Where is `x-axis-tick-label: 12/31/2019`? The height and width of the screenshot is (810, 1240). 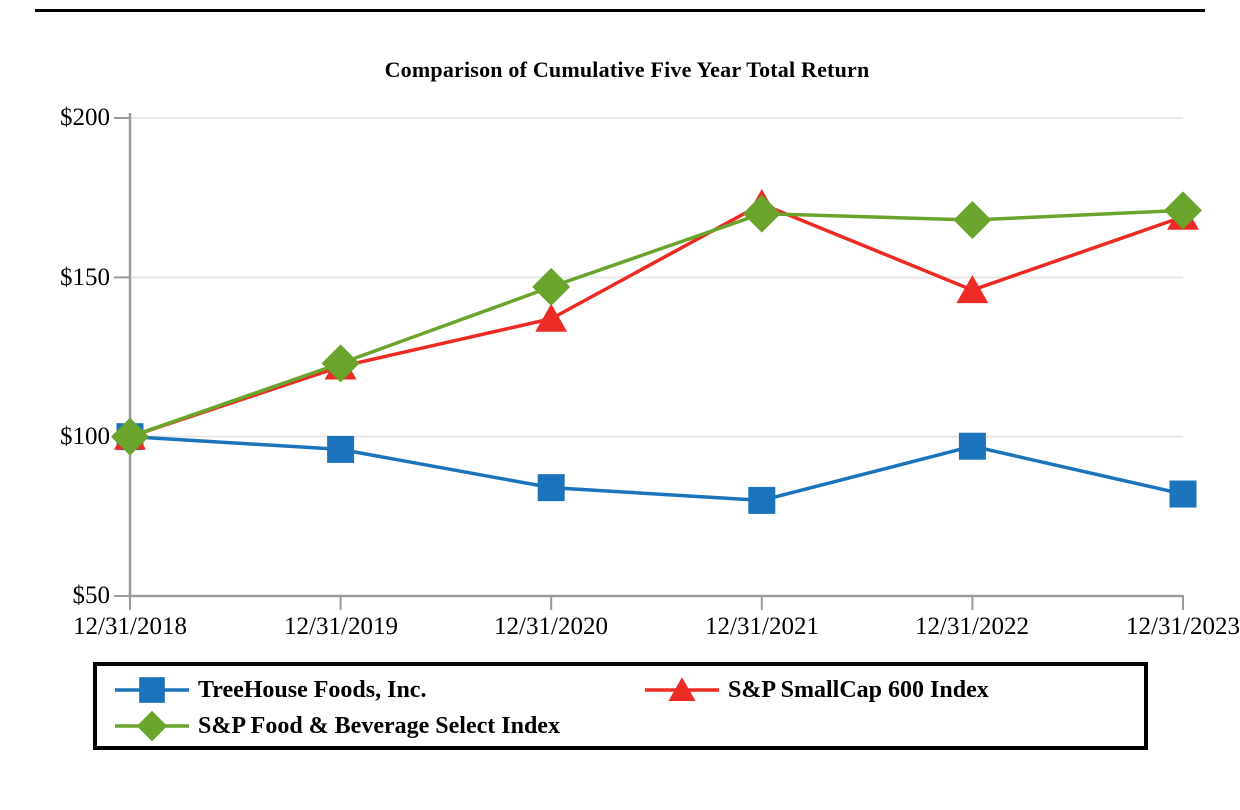
x-axis-tick-label: 12/31/2019 is located at coordinates (341, 626).